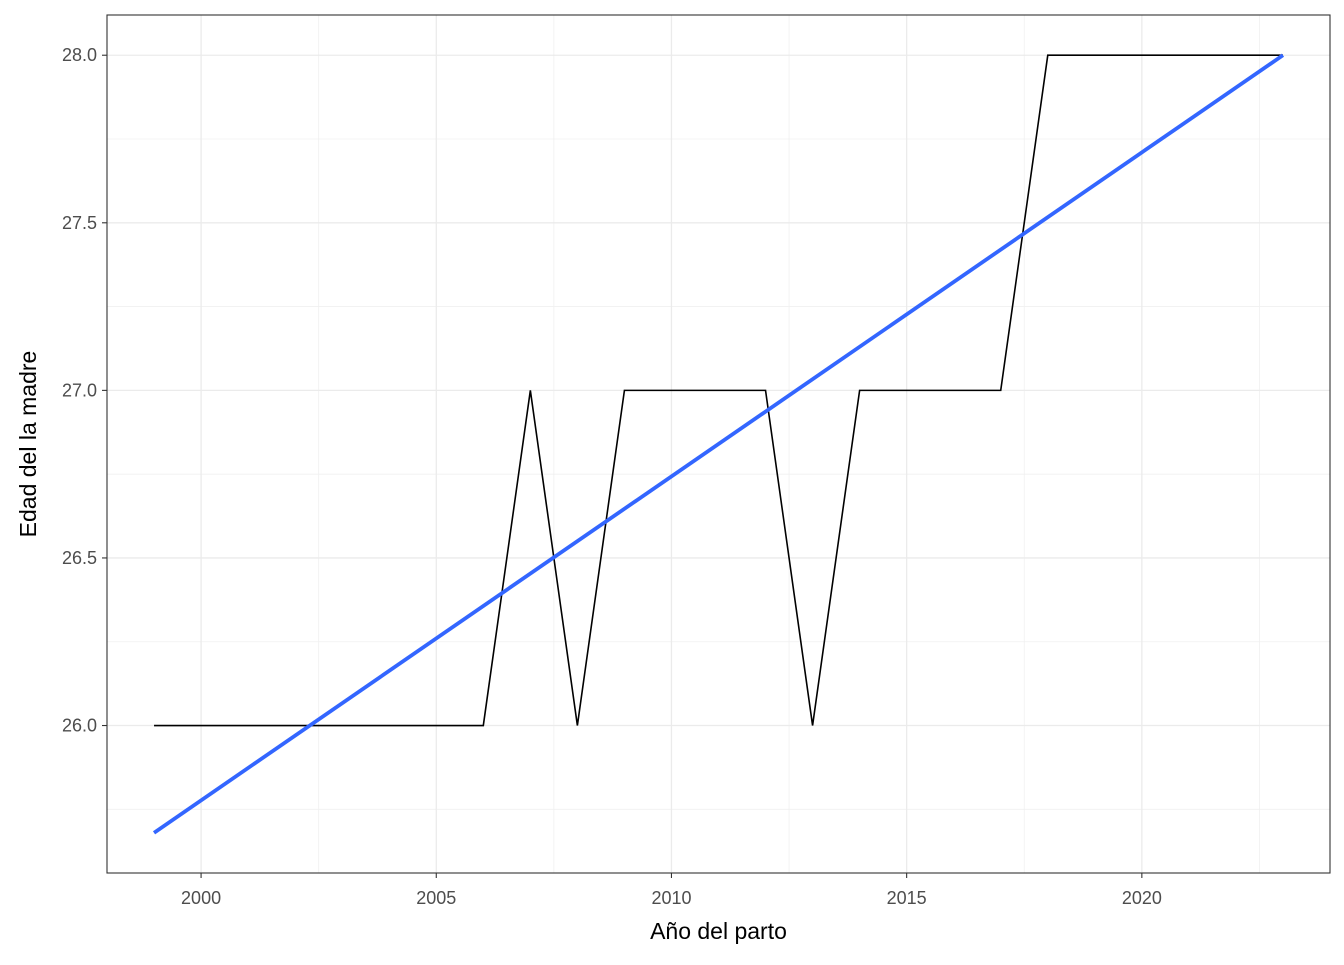 This screenshot has width=1344, height=965. What do you see at coordinates (79, 558) in the screenshot?
I see `y-tick-label: 26.5` at bounding box center [79, 558].